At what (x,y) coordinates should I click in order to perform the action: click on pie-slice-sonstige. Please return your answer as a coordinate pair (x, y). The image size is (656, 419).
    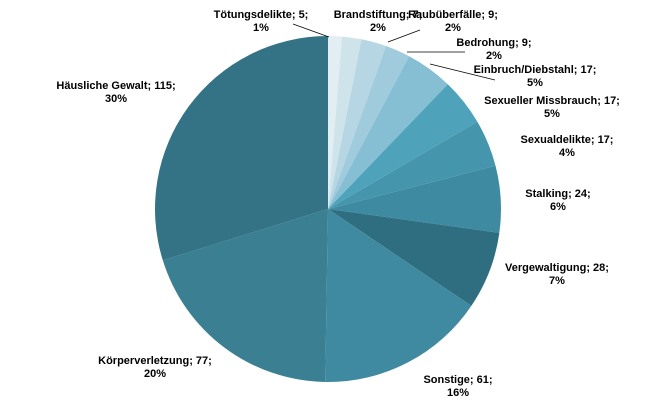
    Looking at the image, I should click on (398, 296).